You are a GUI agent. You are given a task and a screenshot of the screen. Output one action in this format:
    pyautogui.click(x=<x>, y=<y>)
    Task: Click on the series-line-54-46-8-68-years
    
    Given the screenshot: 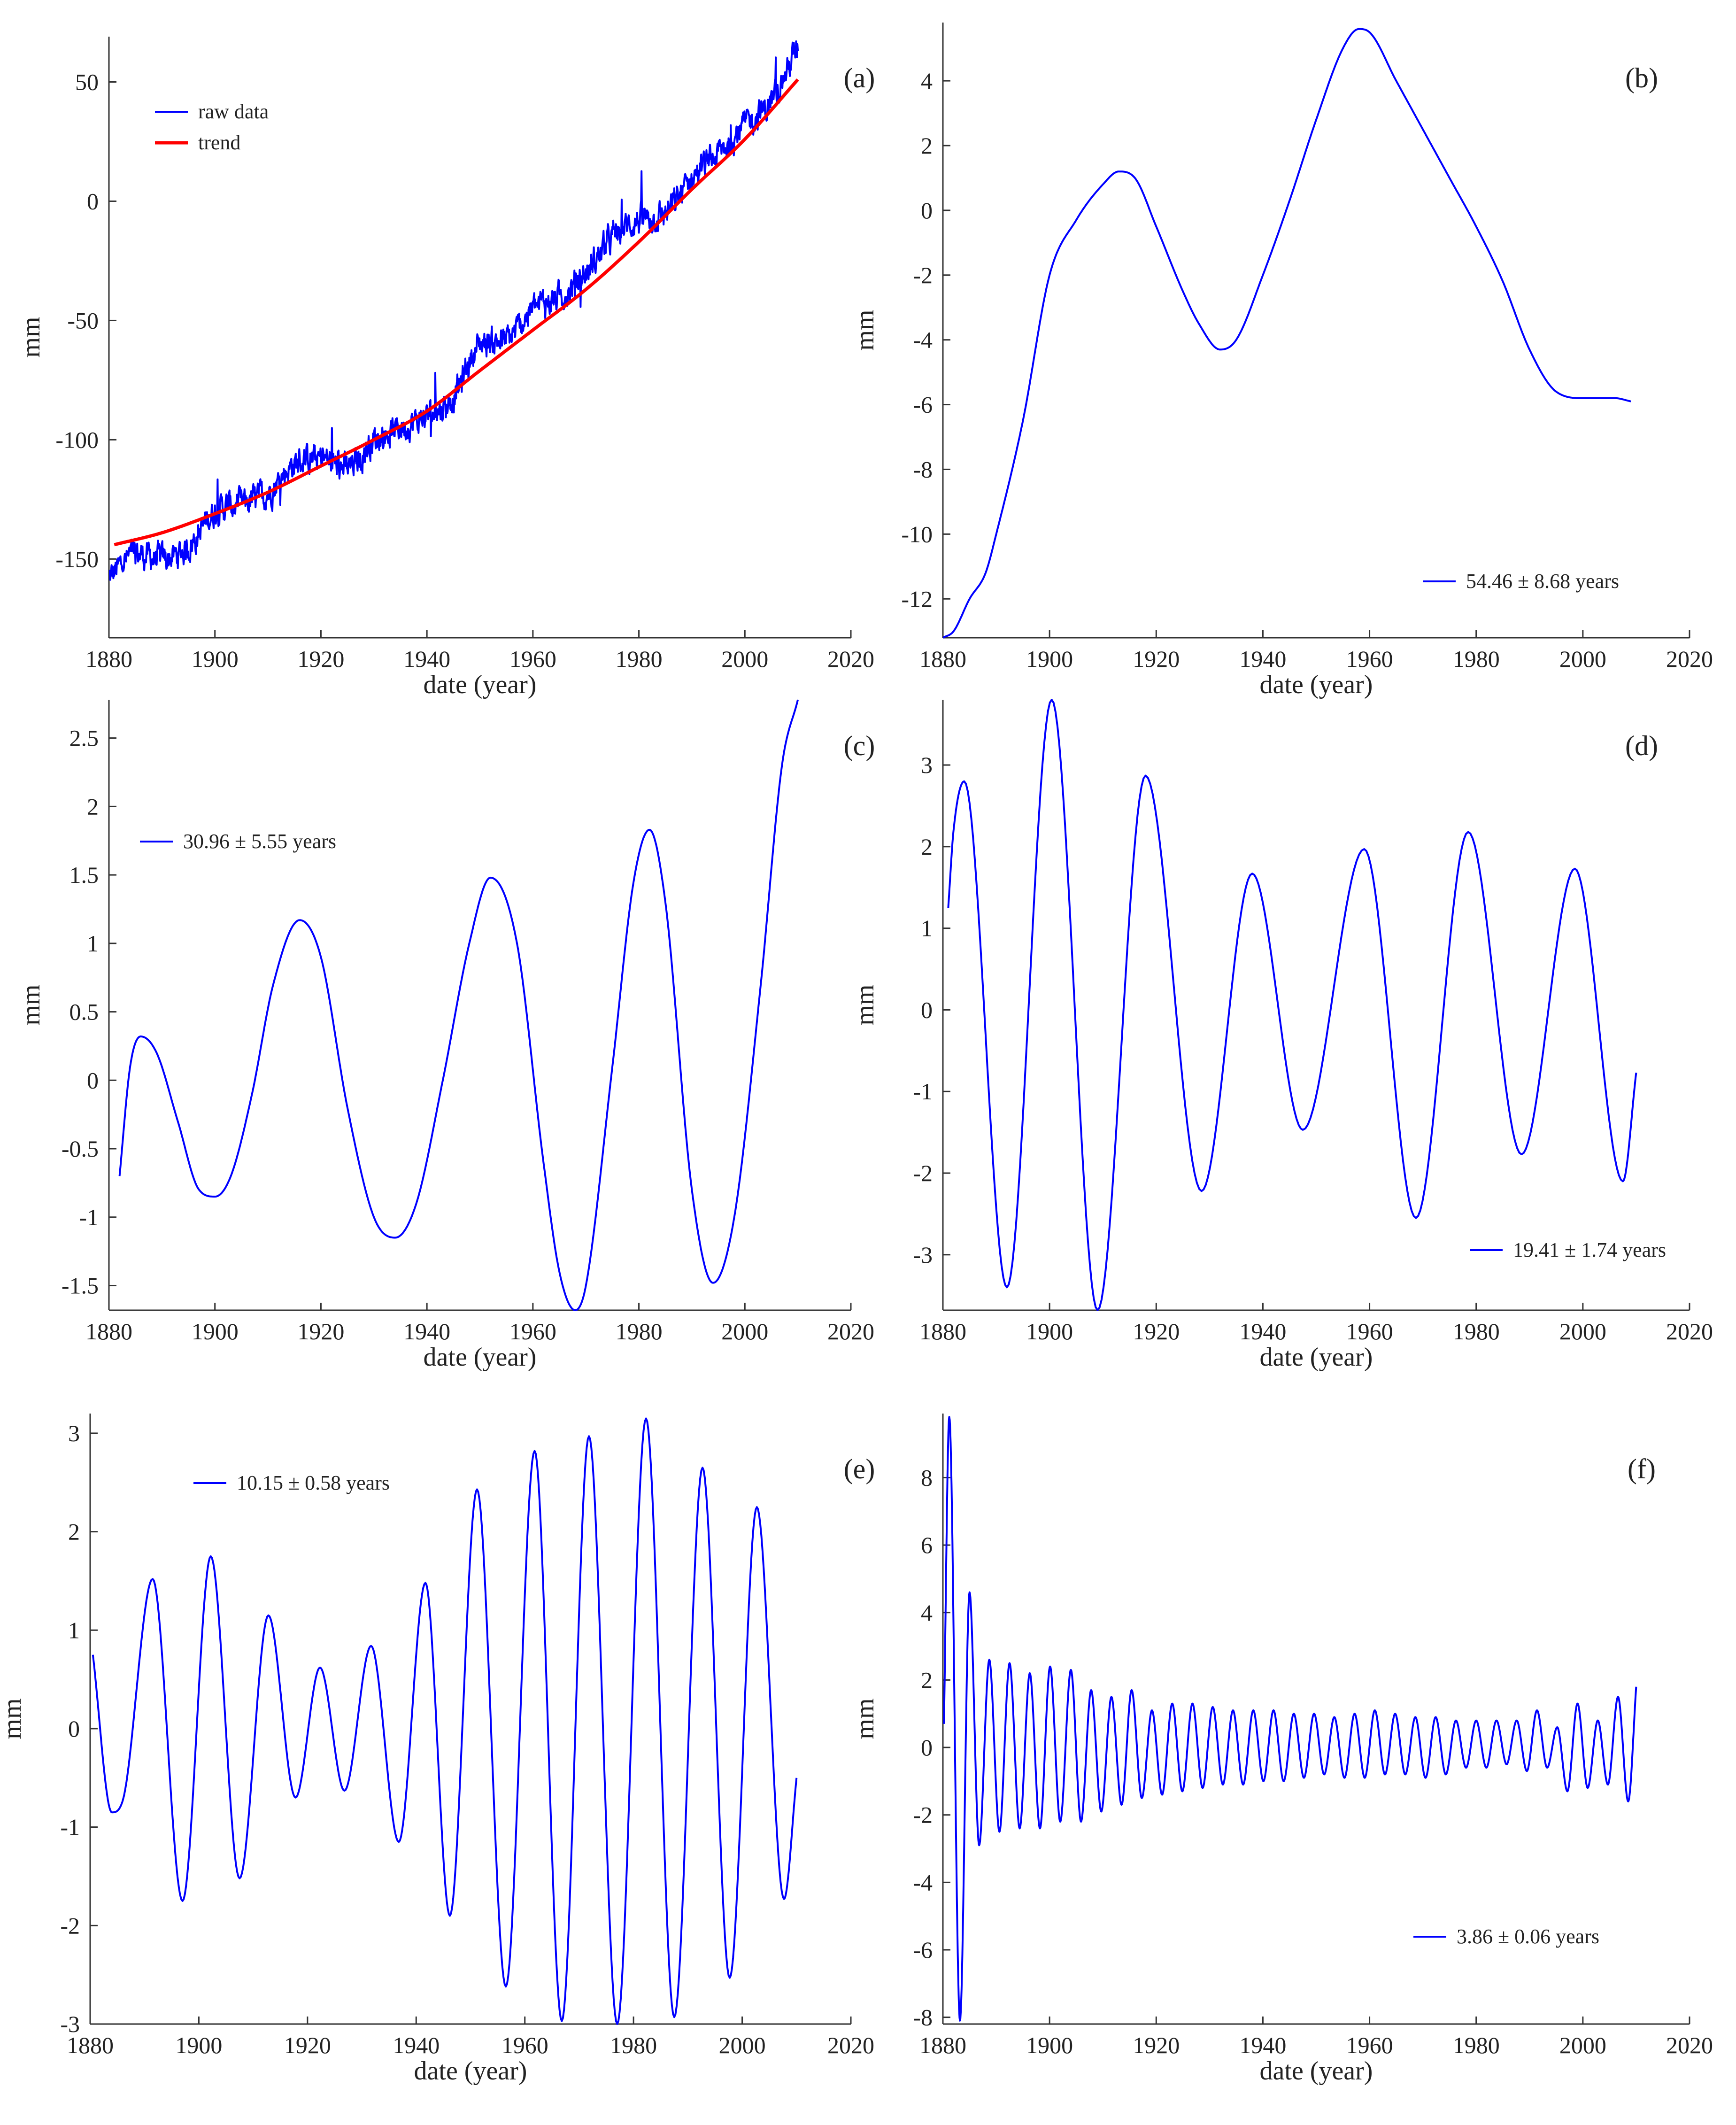 What is the action you would take?
    pyautogui.click(x=1287, y=333)
    